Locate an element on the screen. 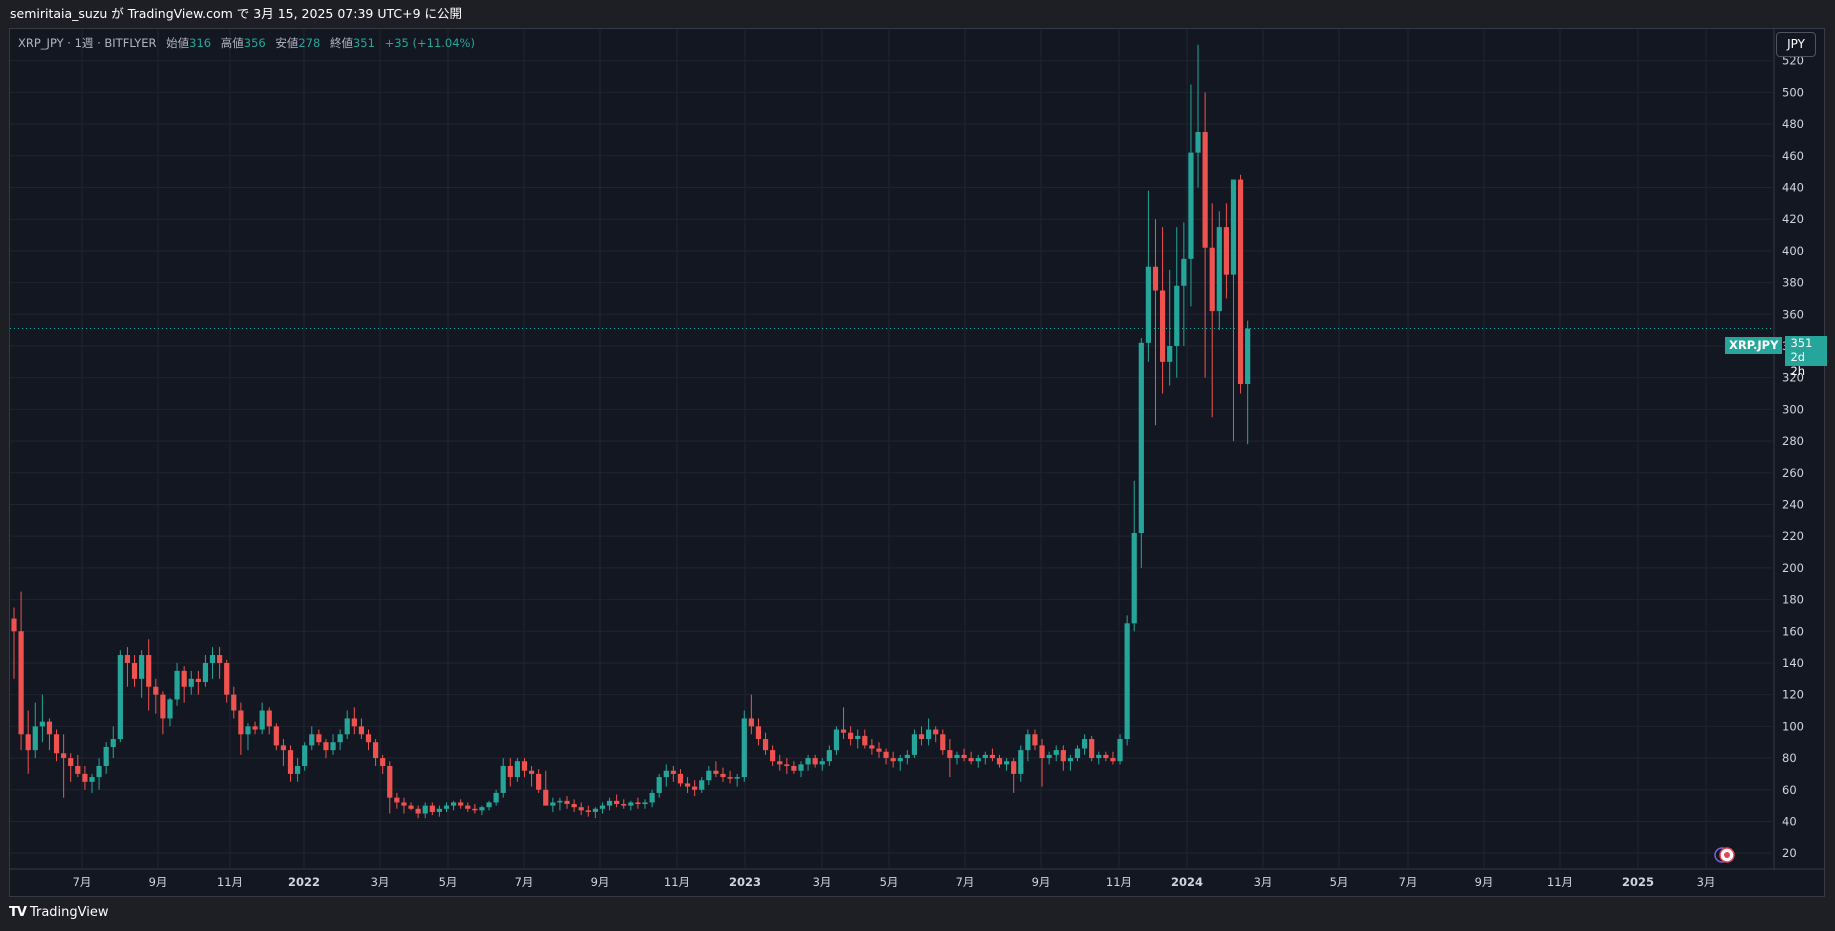 This screenshot has height=931, width=1835. y-tick-label: 440 is located at coordinates (1793, 187).